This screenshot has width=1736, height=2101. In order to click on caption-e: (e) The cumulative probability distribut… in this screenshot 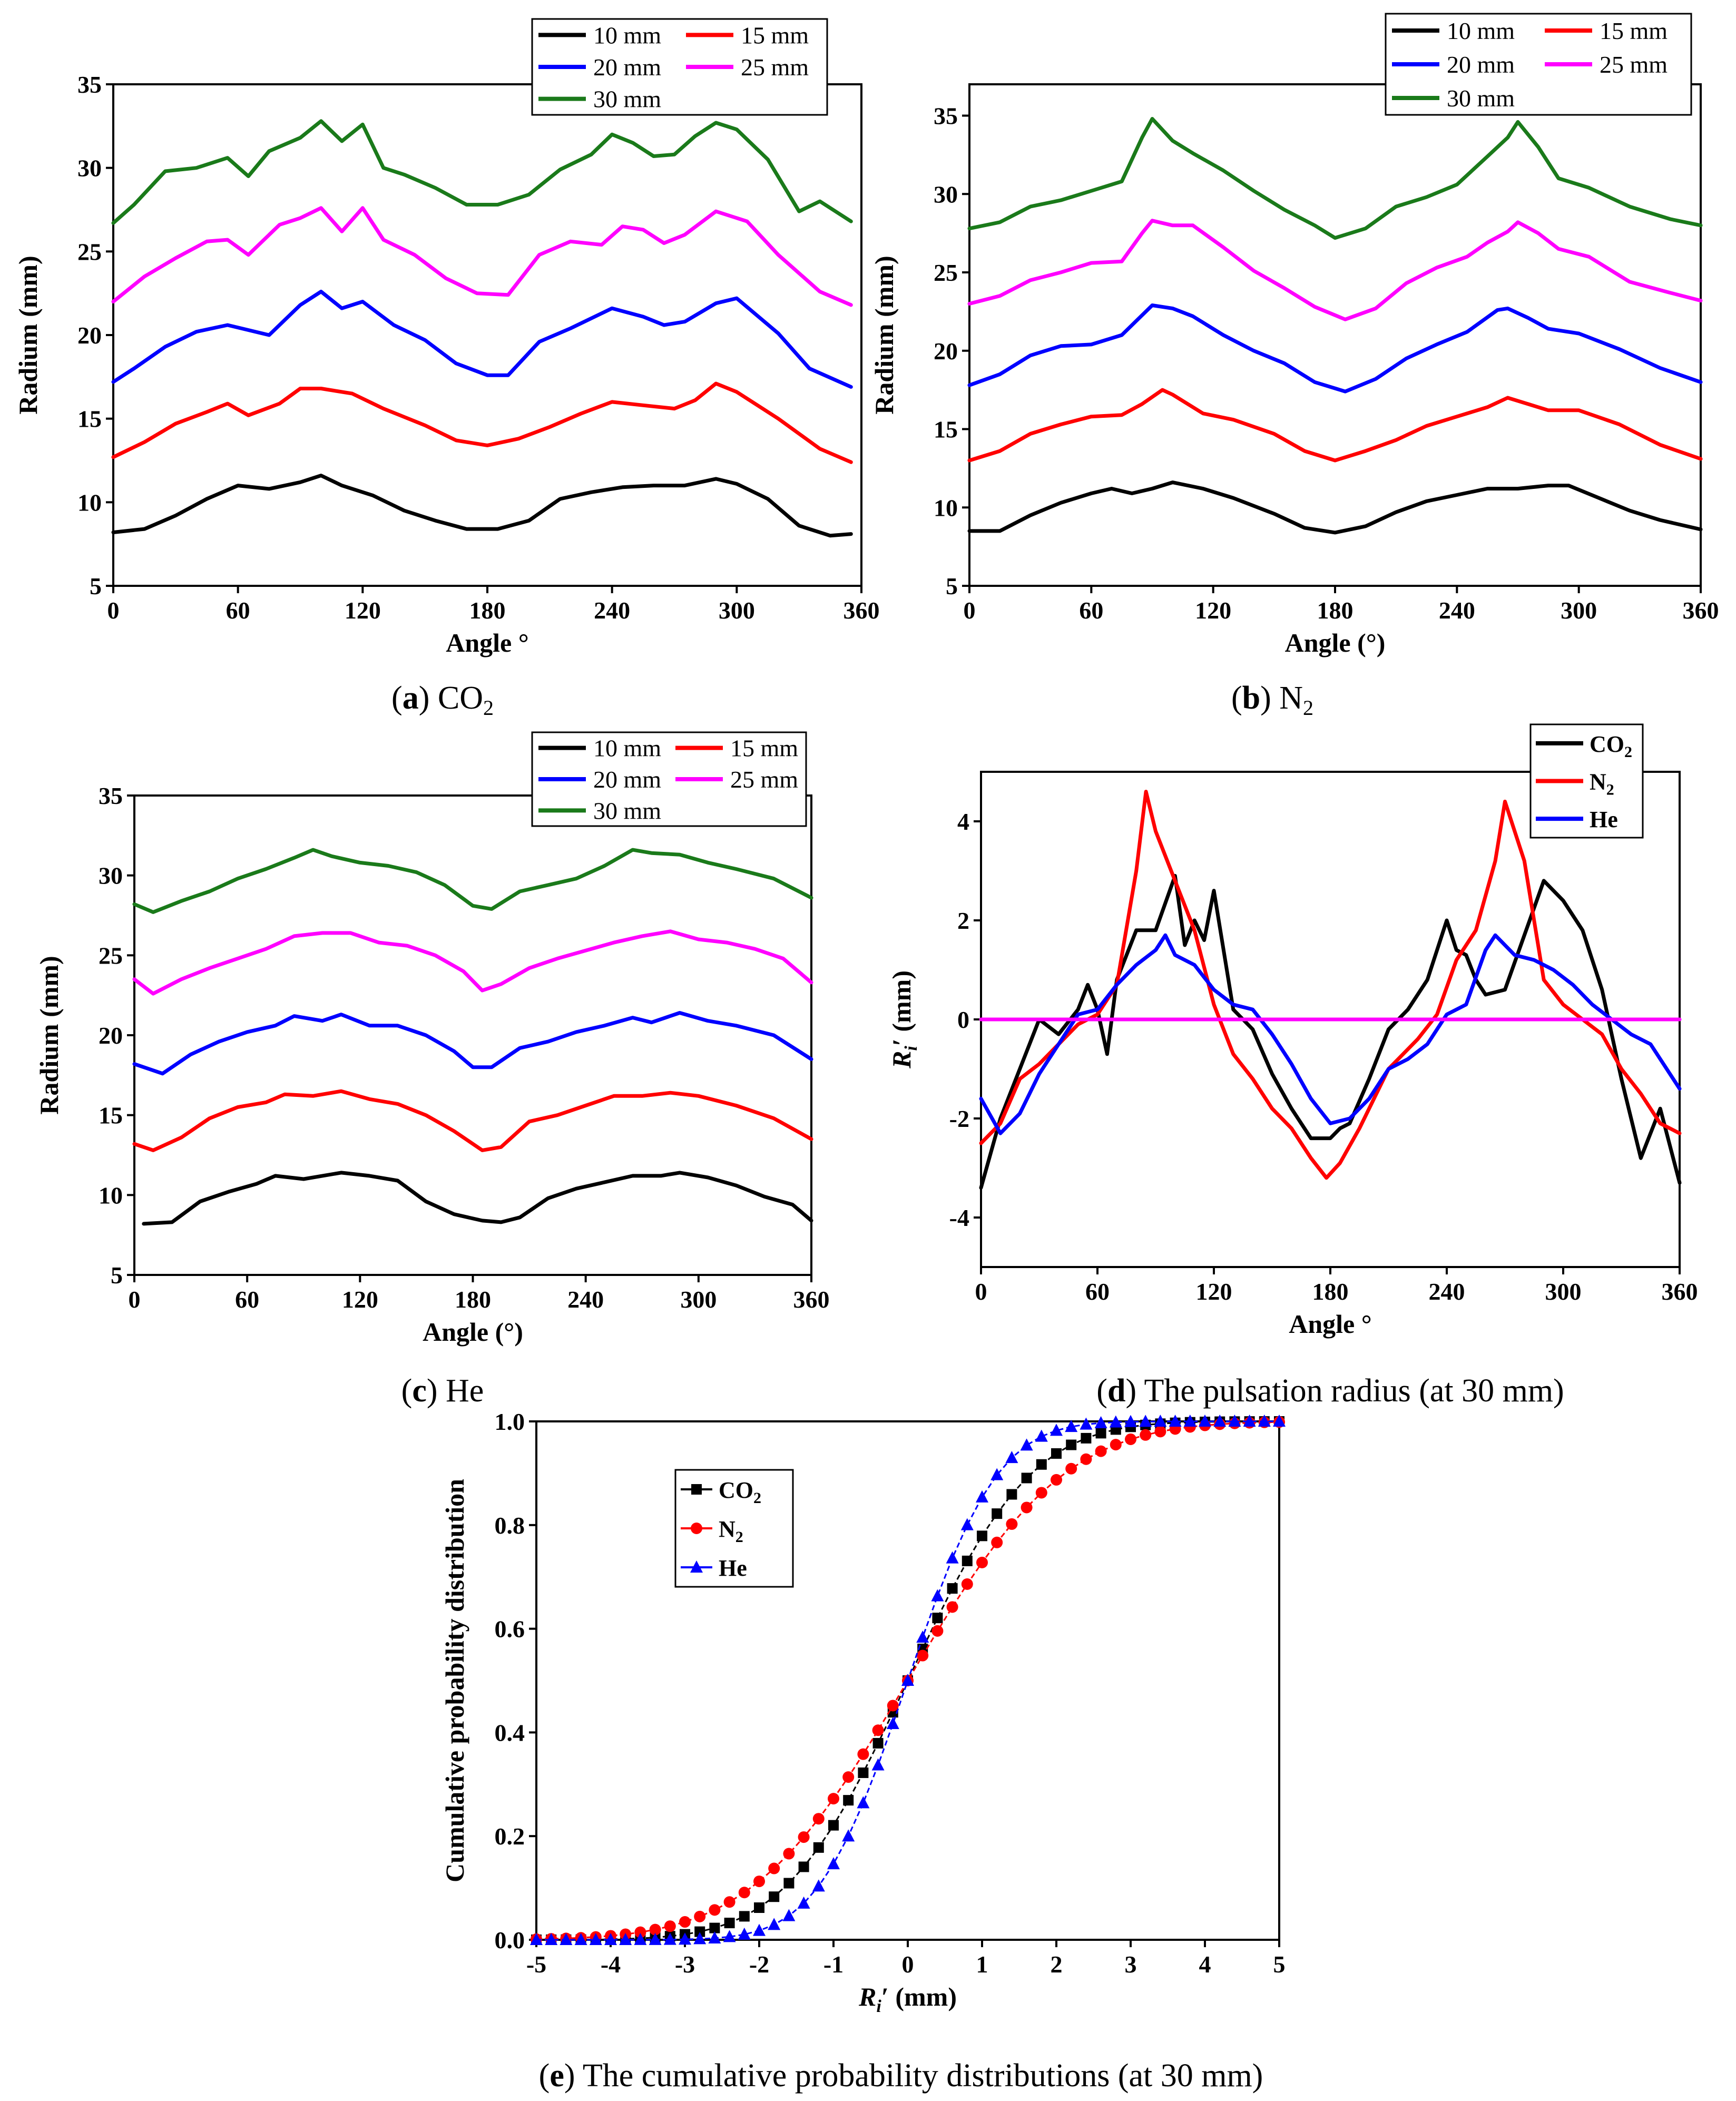, I will do `click(901, 2076)`.